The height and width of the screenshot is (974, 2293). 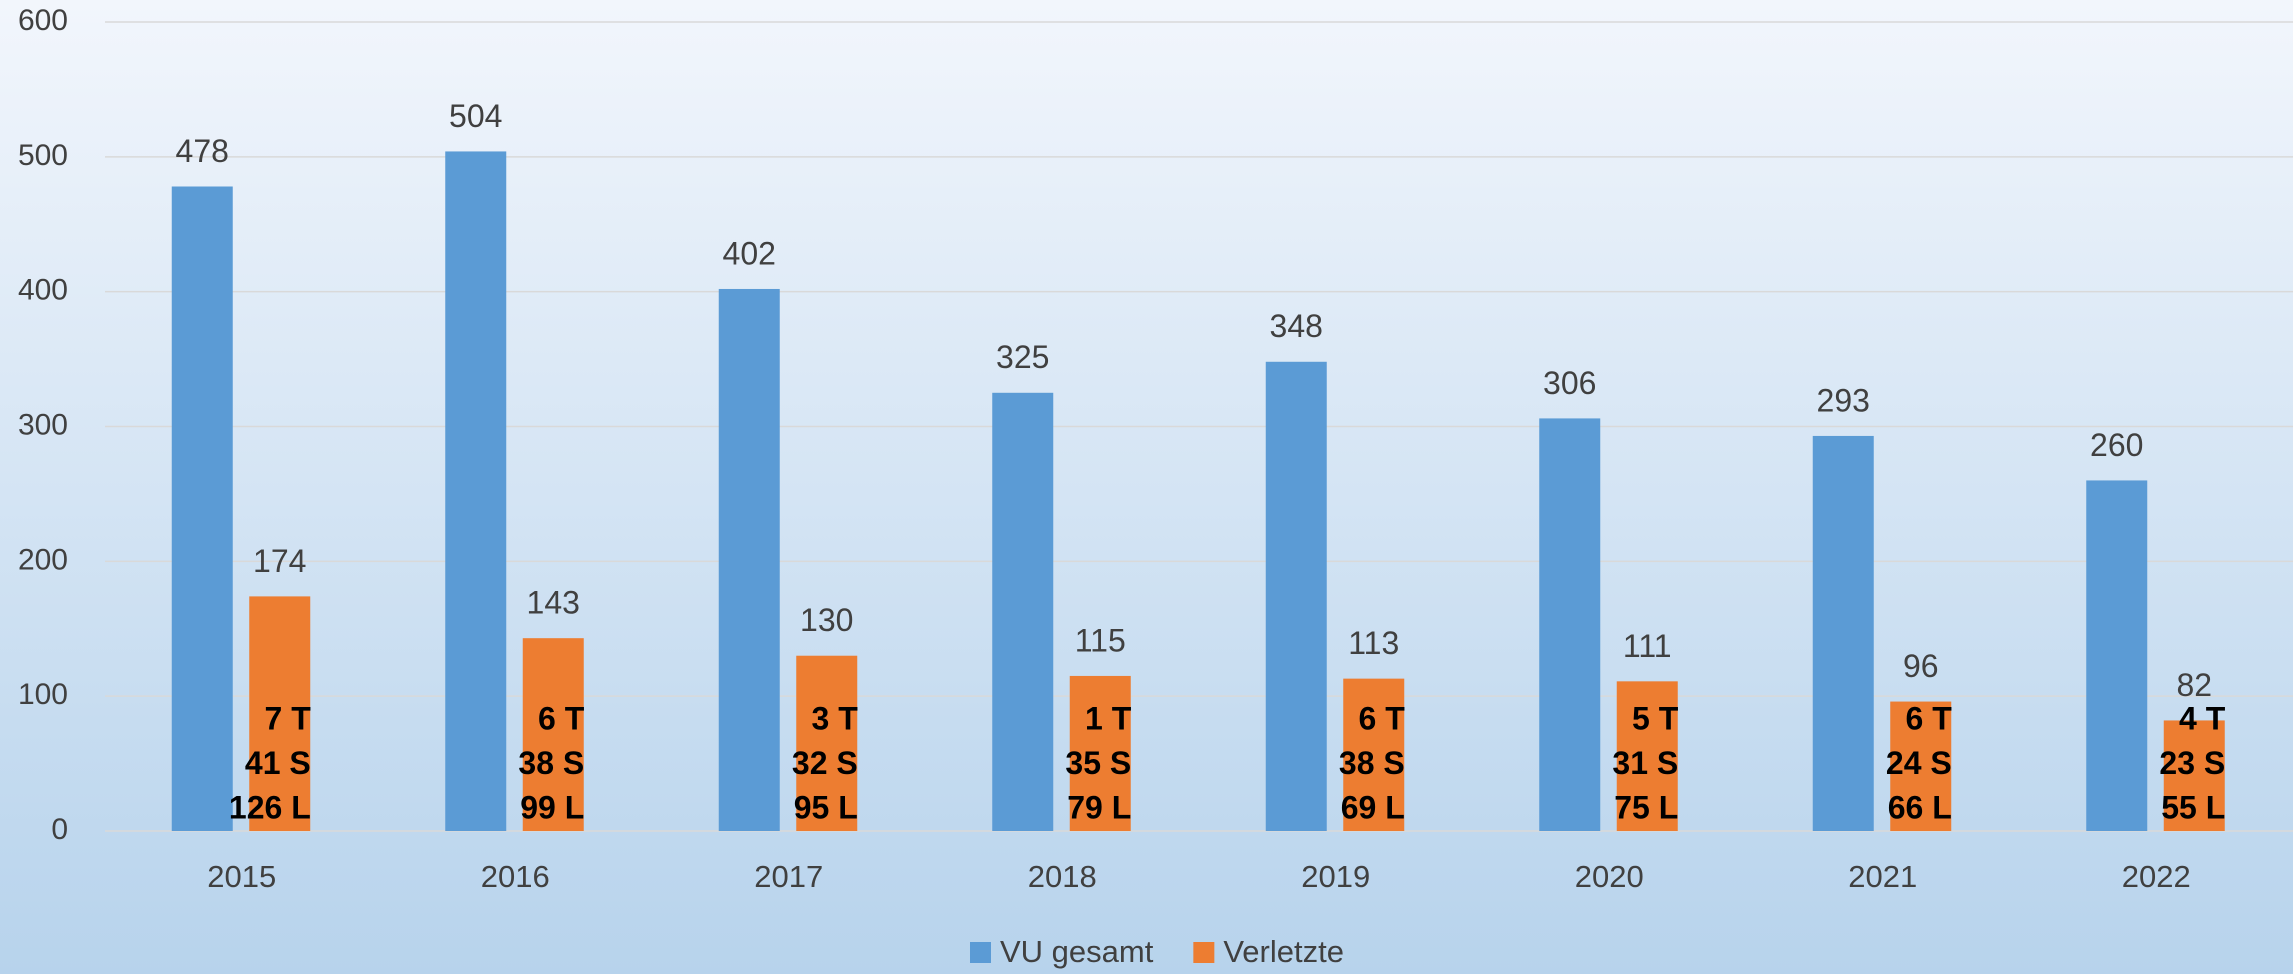 What do you see at coordinates (2202, 718) in the screenshot?
I see `bar-annotation: 4 T` at bounding box center [2202, 718].